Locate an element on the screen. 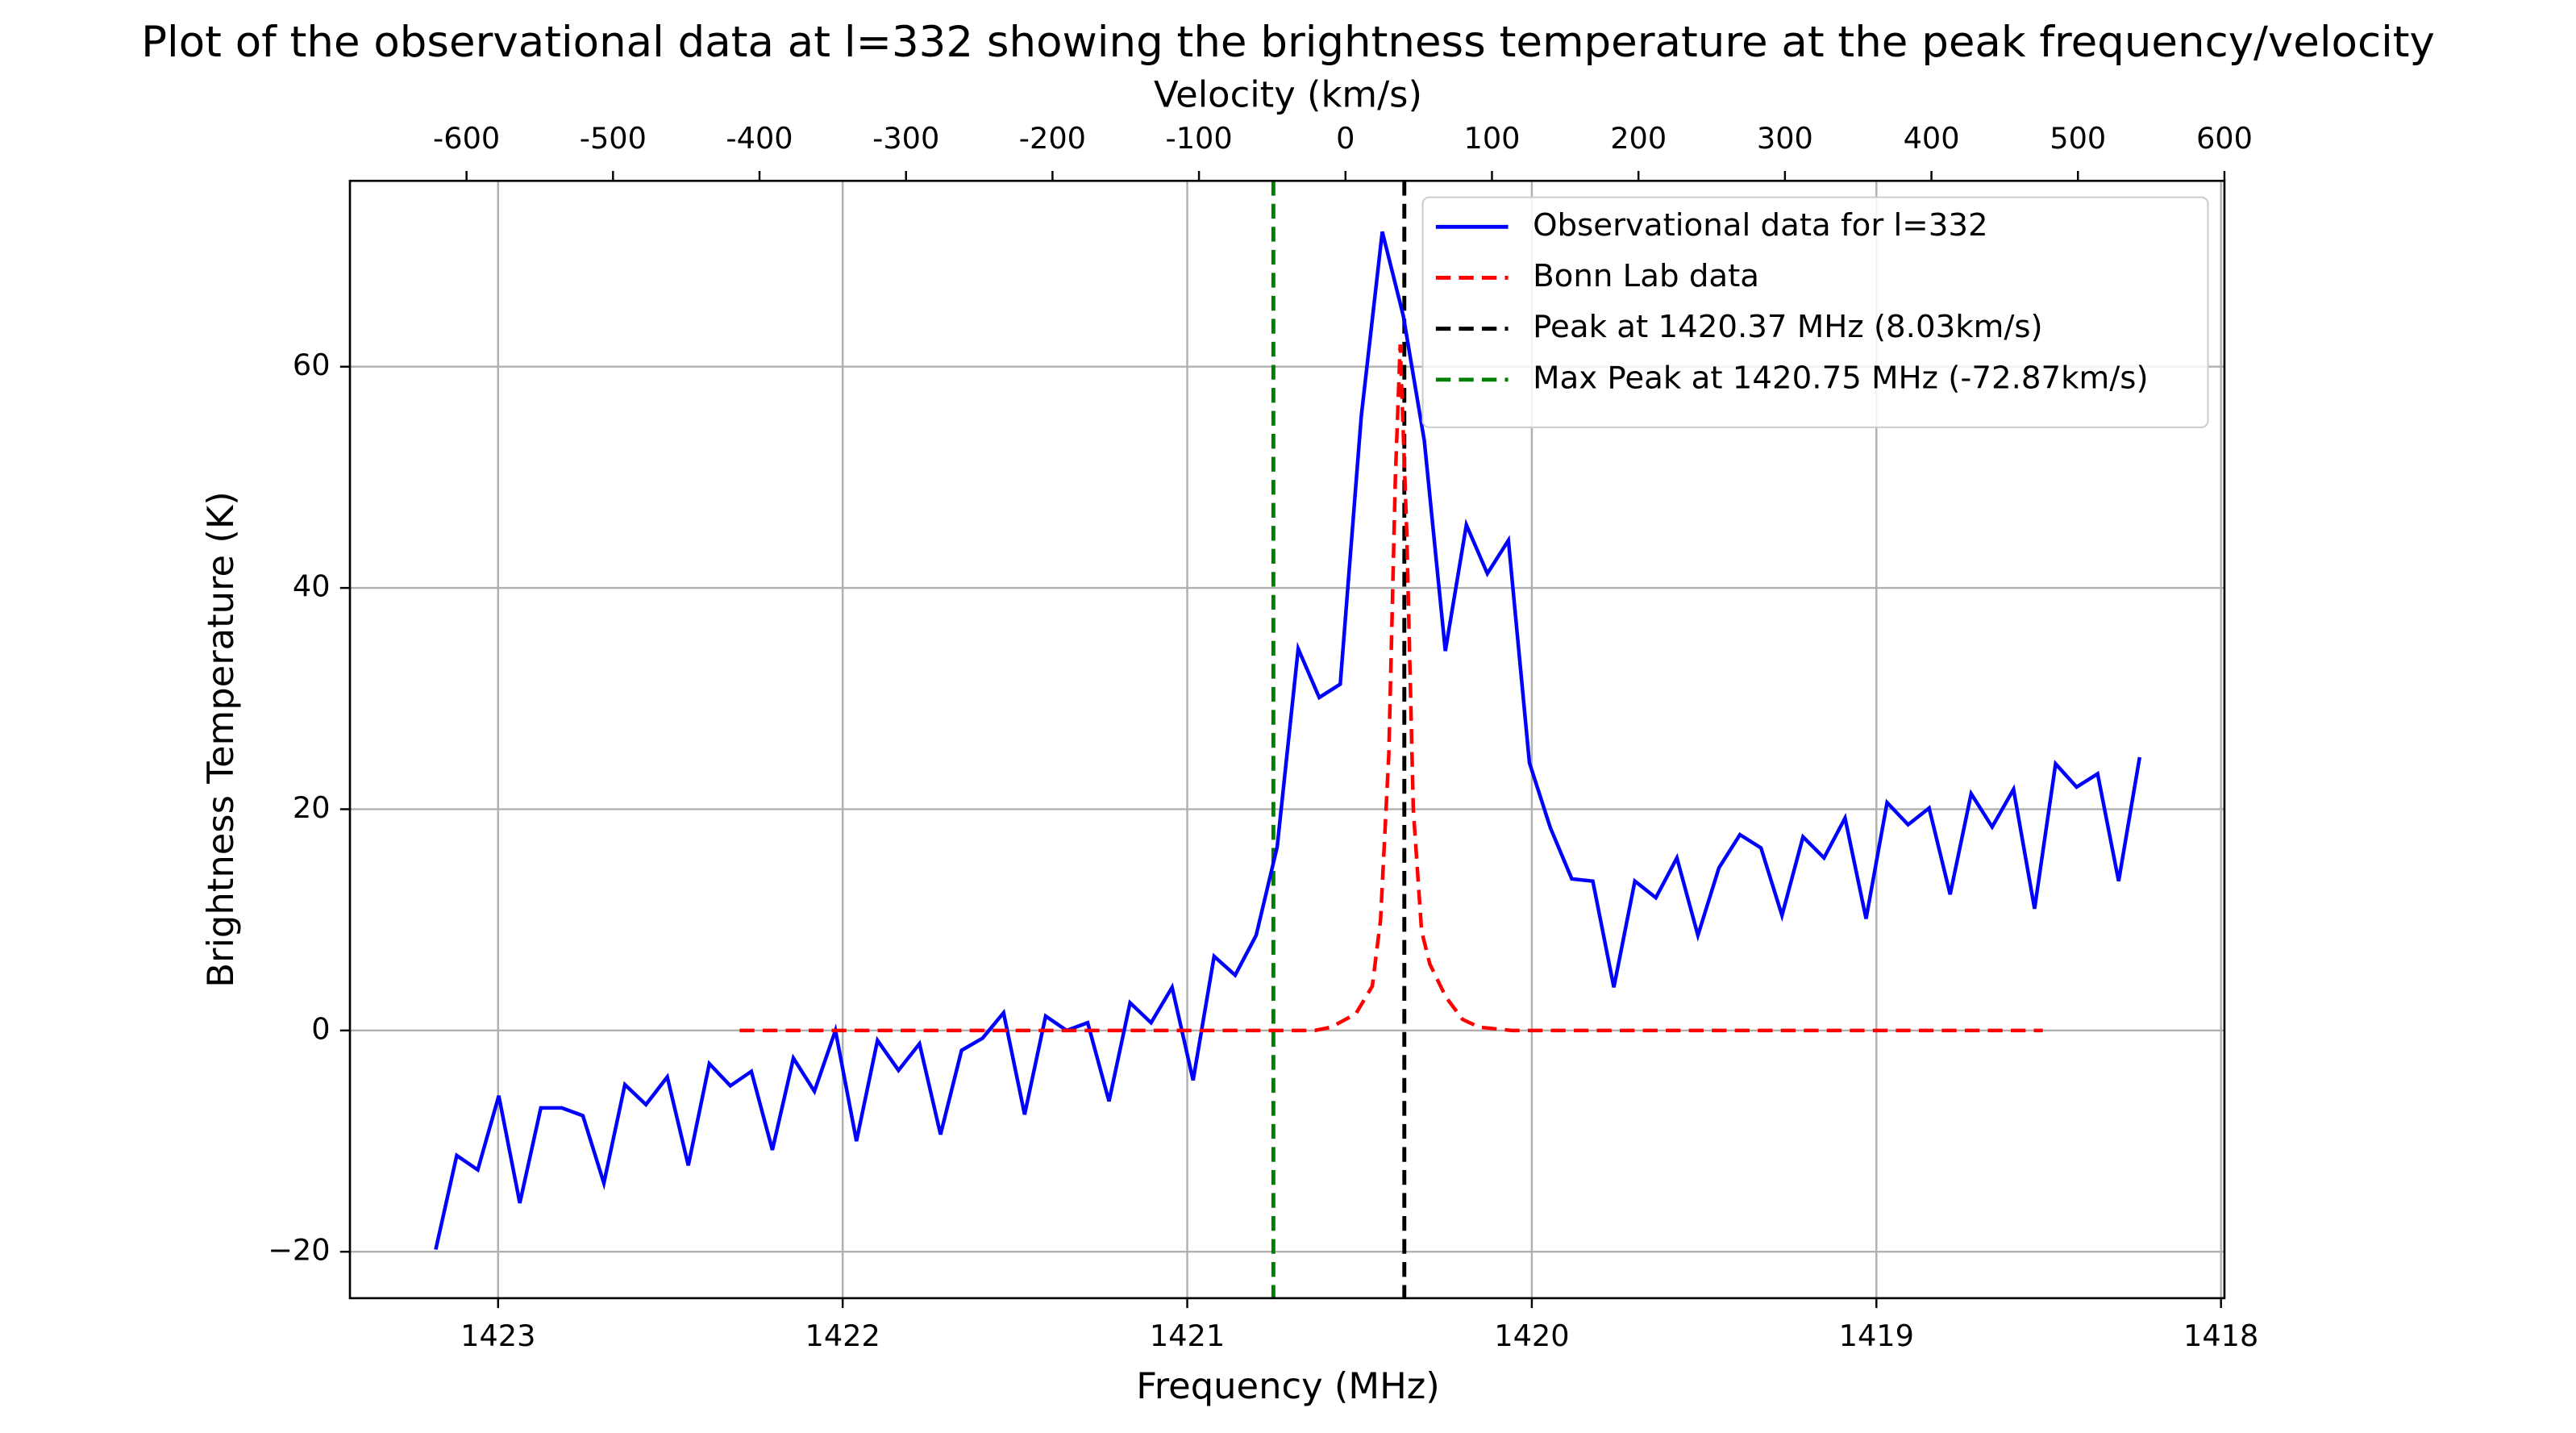 This screenshot has width=2576, height=1433. x2-tick-label: -300 is located at coordinates (906, 139).